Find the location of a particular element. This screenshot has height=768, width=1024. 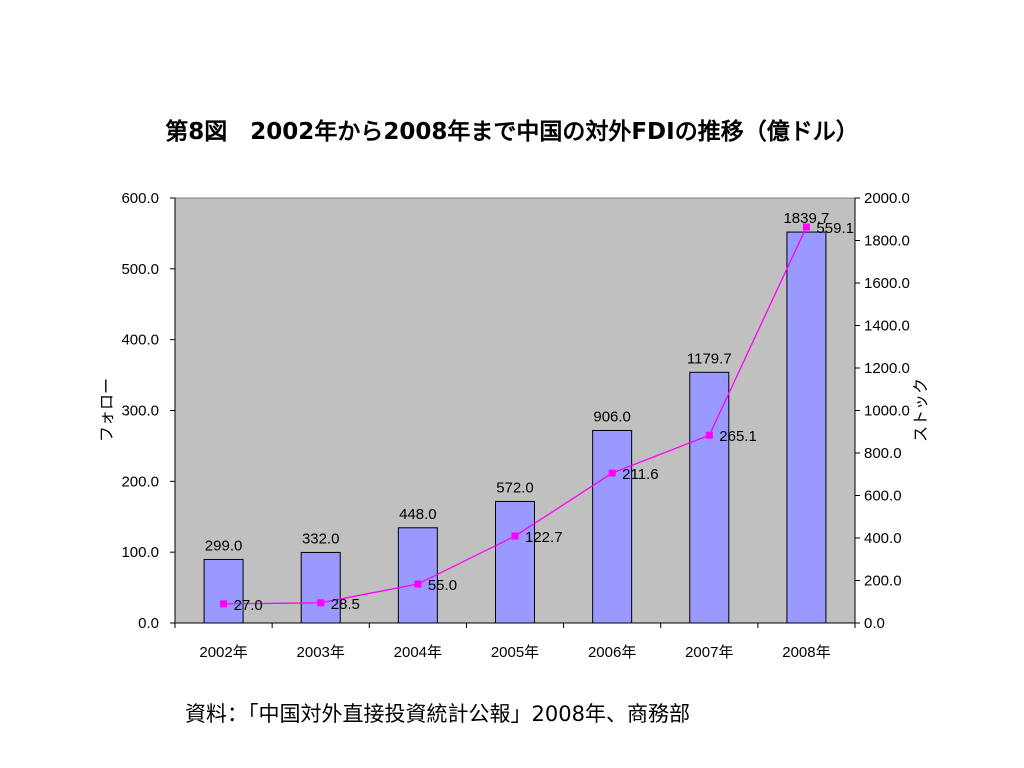

left-tick-label: 500.0 is located at coordinates (140, 269).